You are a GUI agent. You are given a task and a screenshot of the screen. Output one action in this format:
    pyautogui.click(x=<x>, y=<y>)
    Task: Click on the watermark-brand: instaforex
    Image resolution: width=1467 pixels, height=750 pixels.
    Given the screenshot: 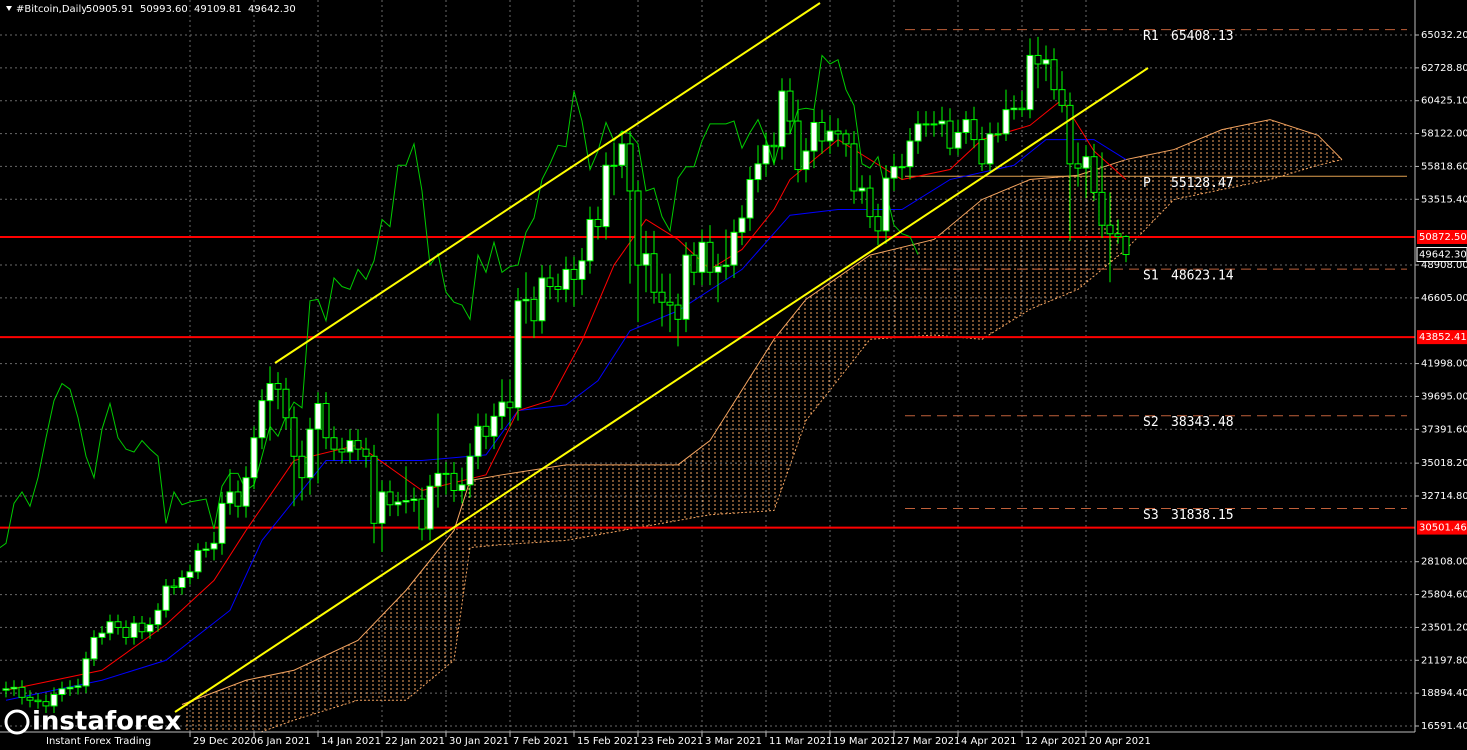 What is the action you would take?
    pyautogui.click(x=107, y=722)
    